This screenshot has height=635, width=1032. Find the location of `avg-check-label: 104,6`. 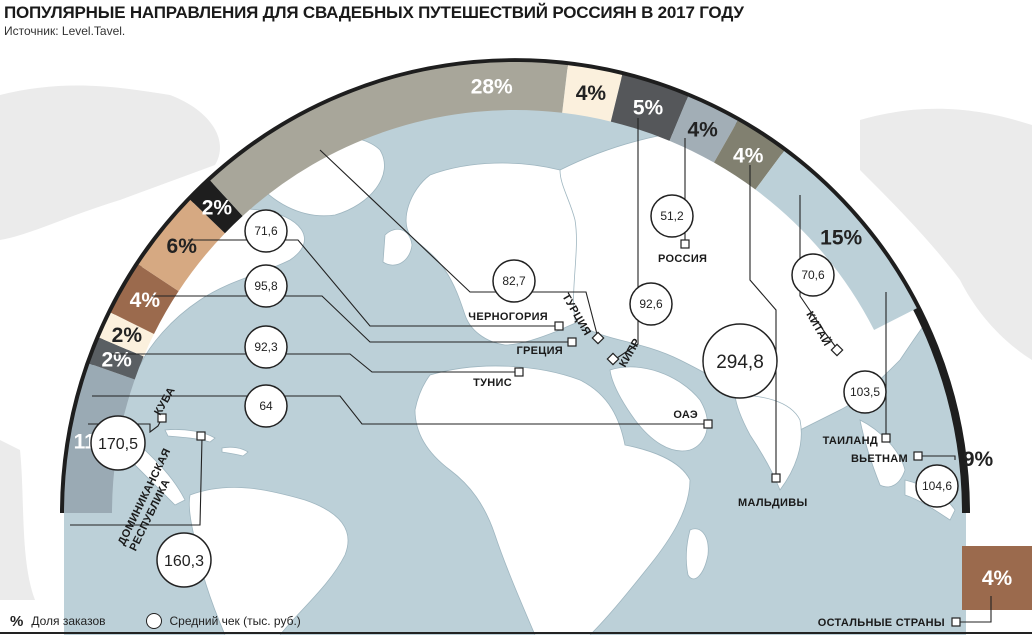

avg-check-label: 104,6 is located at coordinates (937, 486).